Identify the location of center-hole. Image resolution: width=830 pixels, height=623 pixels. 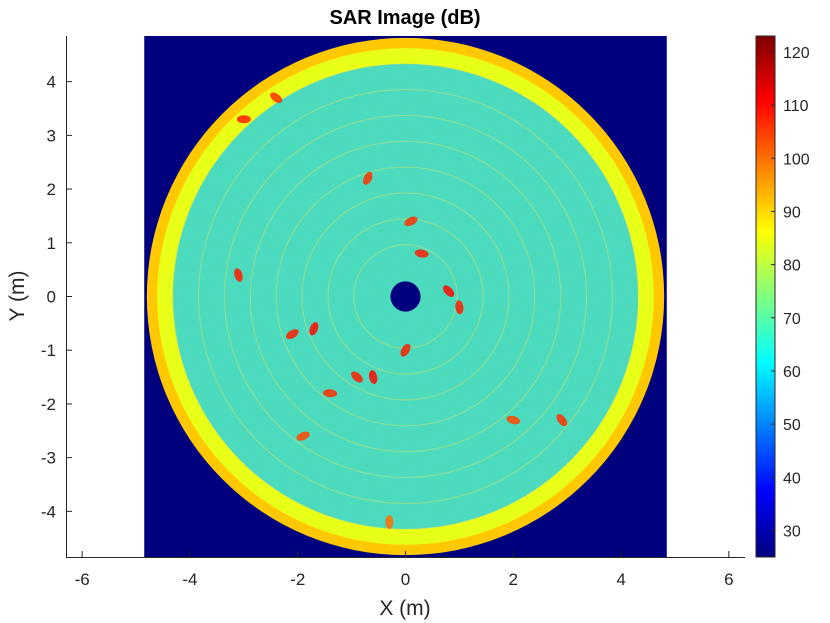
(405, 296).